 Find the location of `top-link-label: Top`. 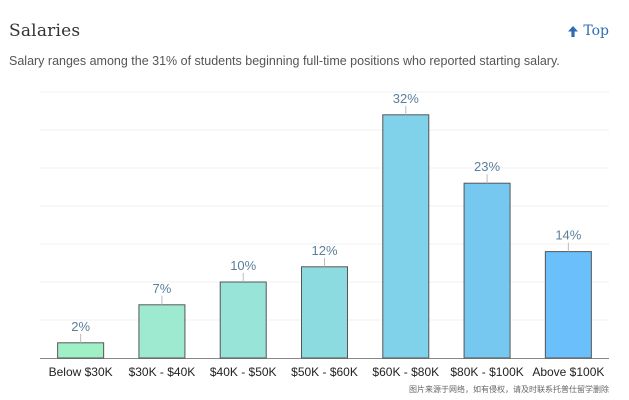

top-link-label: Top is located at coordinates (596, 31).